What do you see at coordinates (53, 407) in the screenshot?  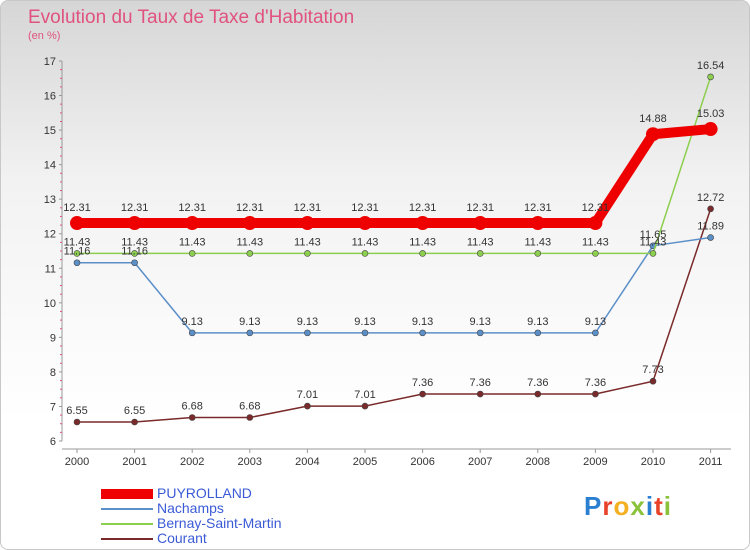 I see `y-tick-label: 7` at bounding box center [53, 407].